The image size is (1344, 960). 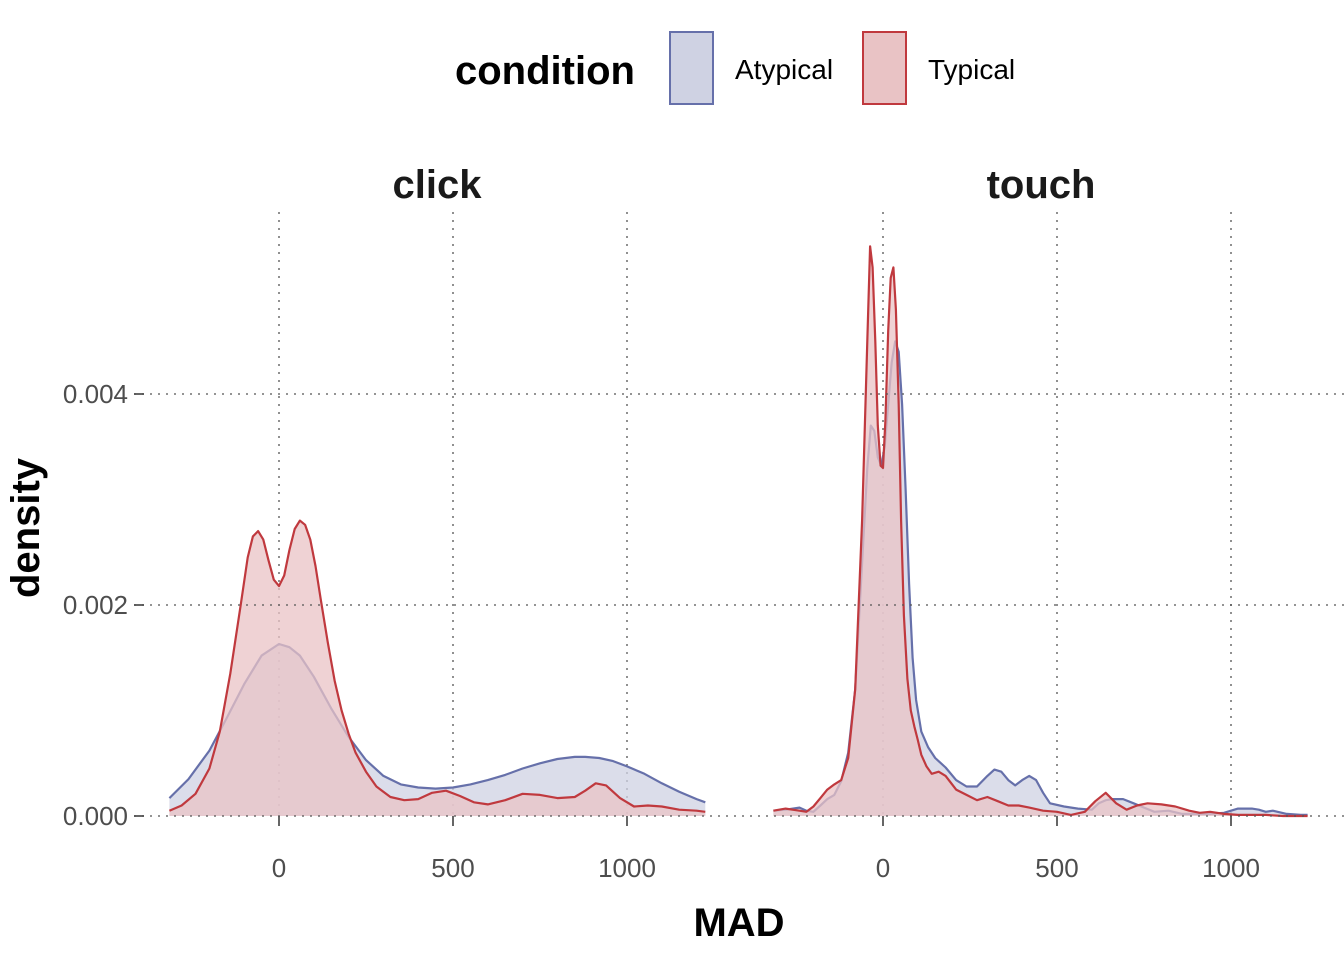 What do you see at coordinates (884, 68) in the screenshot?
I see `legend-key-typical` at bounding box center [884, 68].